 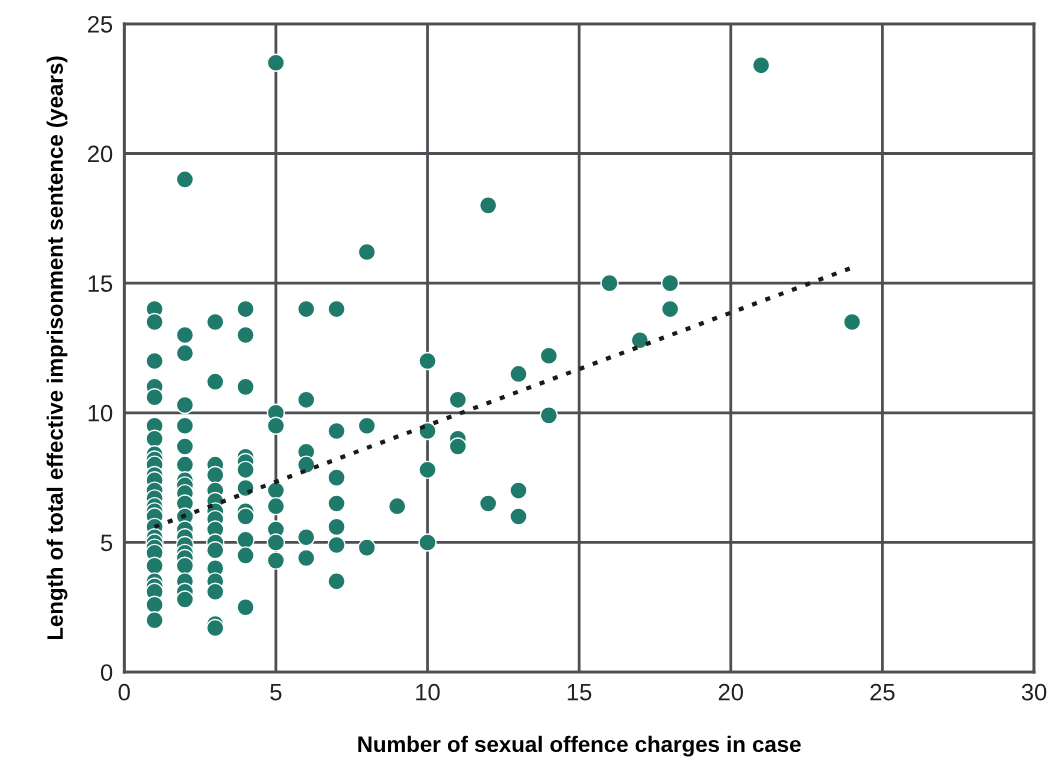 What do you see at coordinates (882, 692) in the screenshot?
I see `x-tick-label: 25` at bounding box center [882, 692].